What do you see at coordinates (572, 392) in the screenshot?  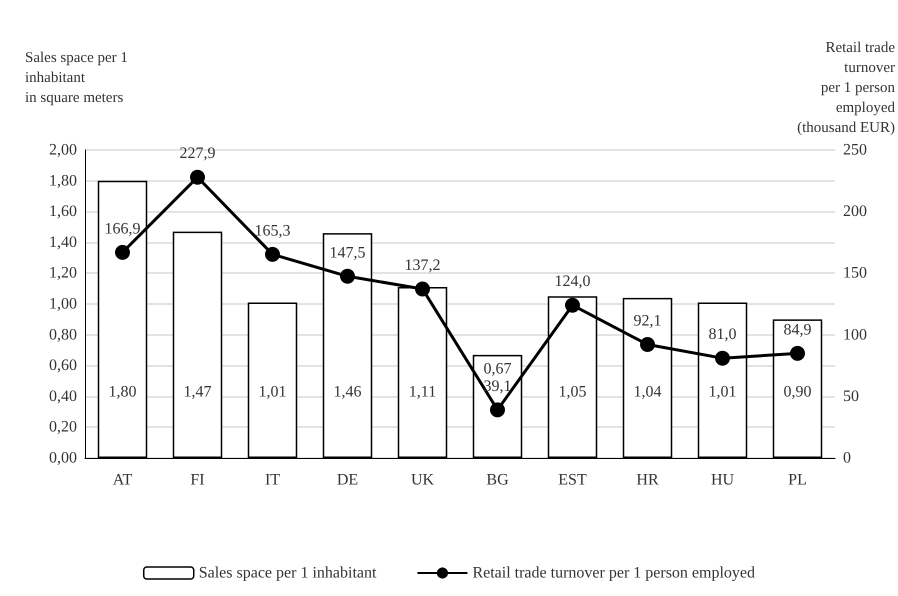 I see `data-label: 1,05` at bounding box center [572, 392].